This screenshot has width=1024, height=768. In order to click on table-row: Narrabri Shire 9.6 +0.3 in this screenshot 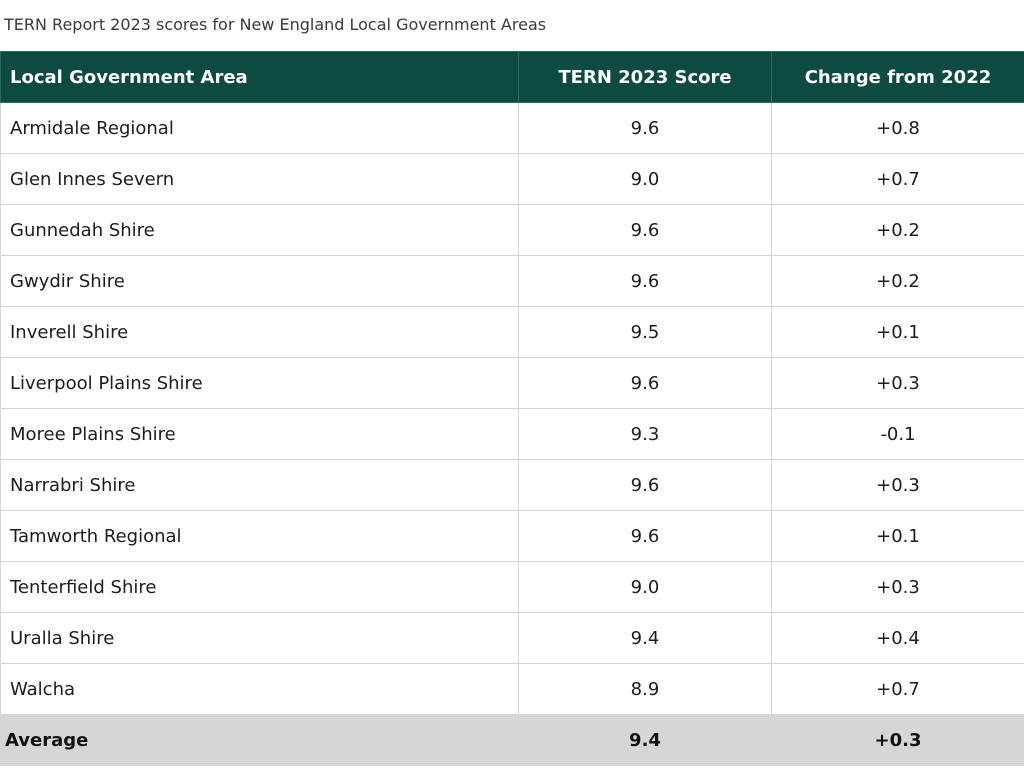, I will do `click(512, 485)`.